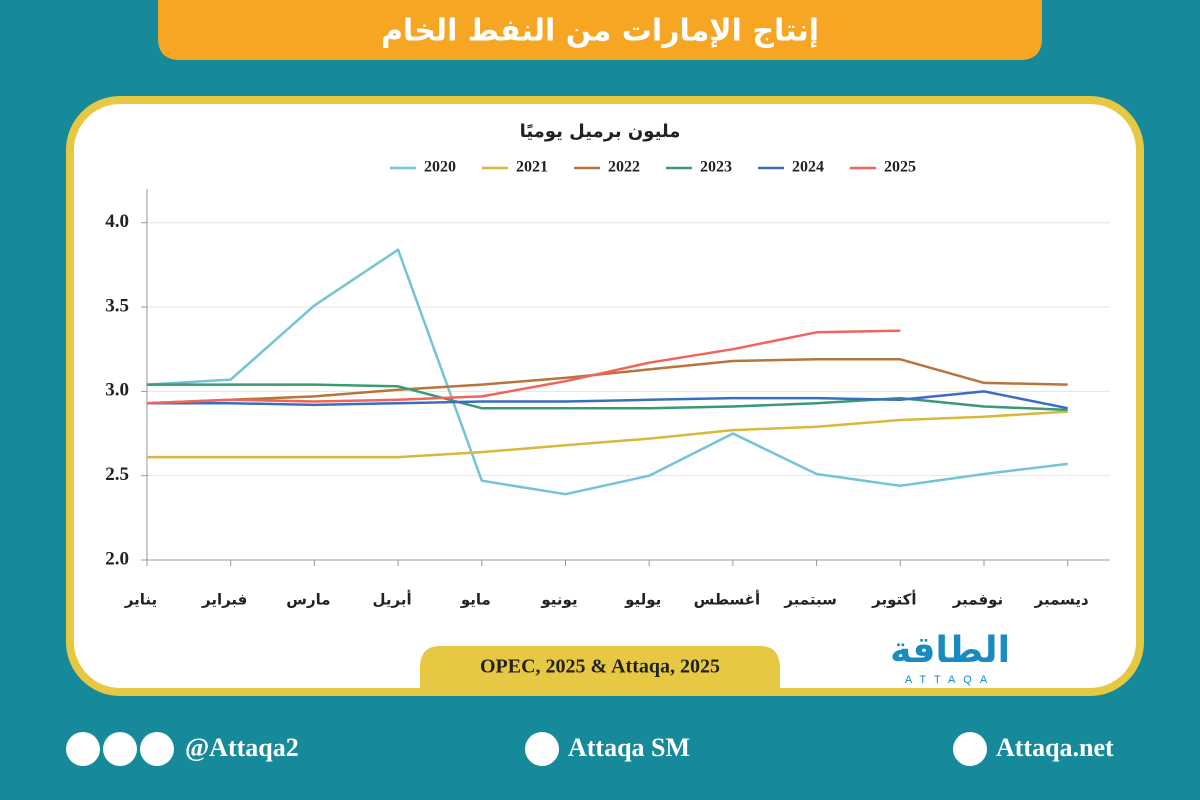 The image size is (1200, 800). What do you see at coordinates (642, 600) in the screenshot?
I see `x-tick-label: يوليو` at bounding box center [642, 600].